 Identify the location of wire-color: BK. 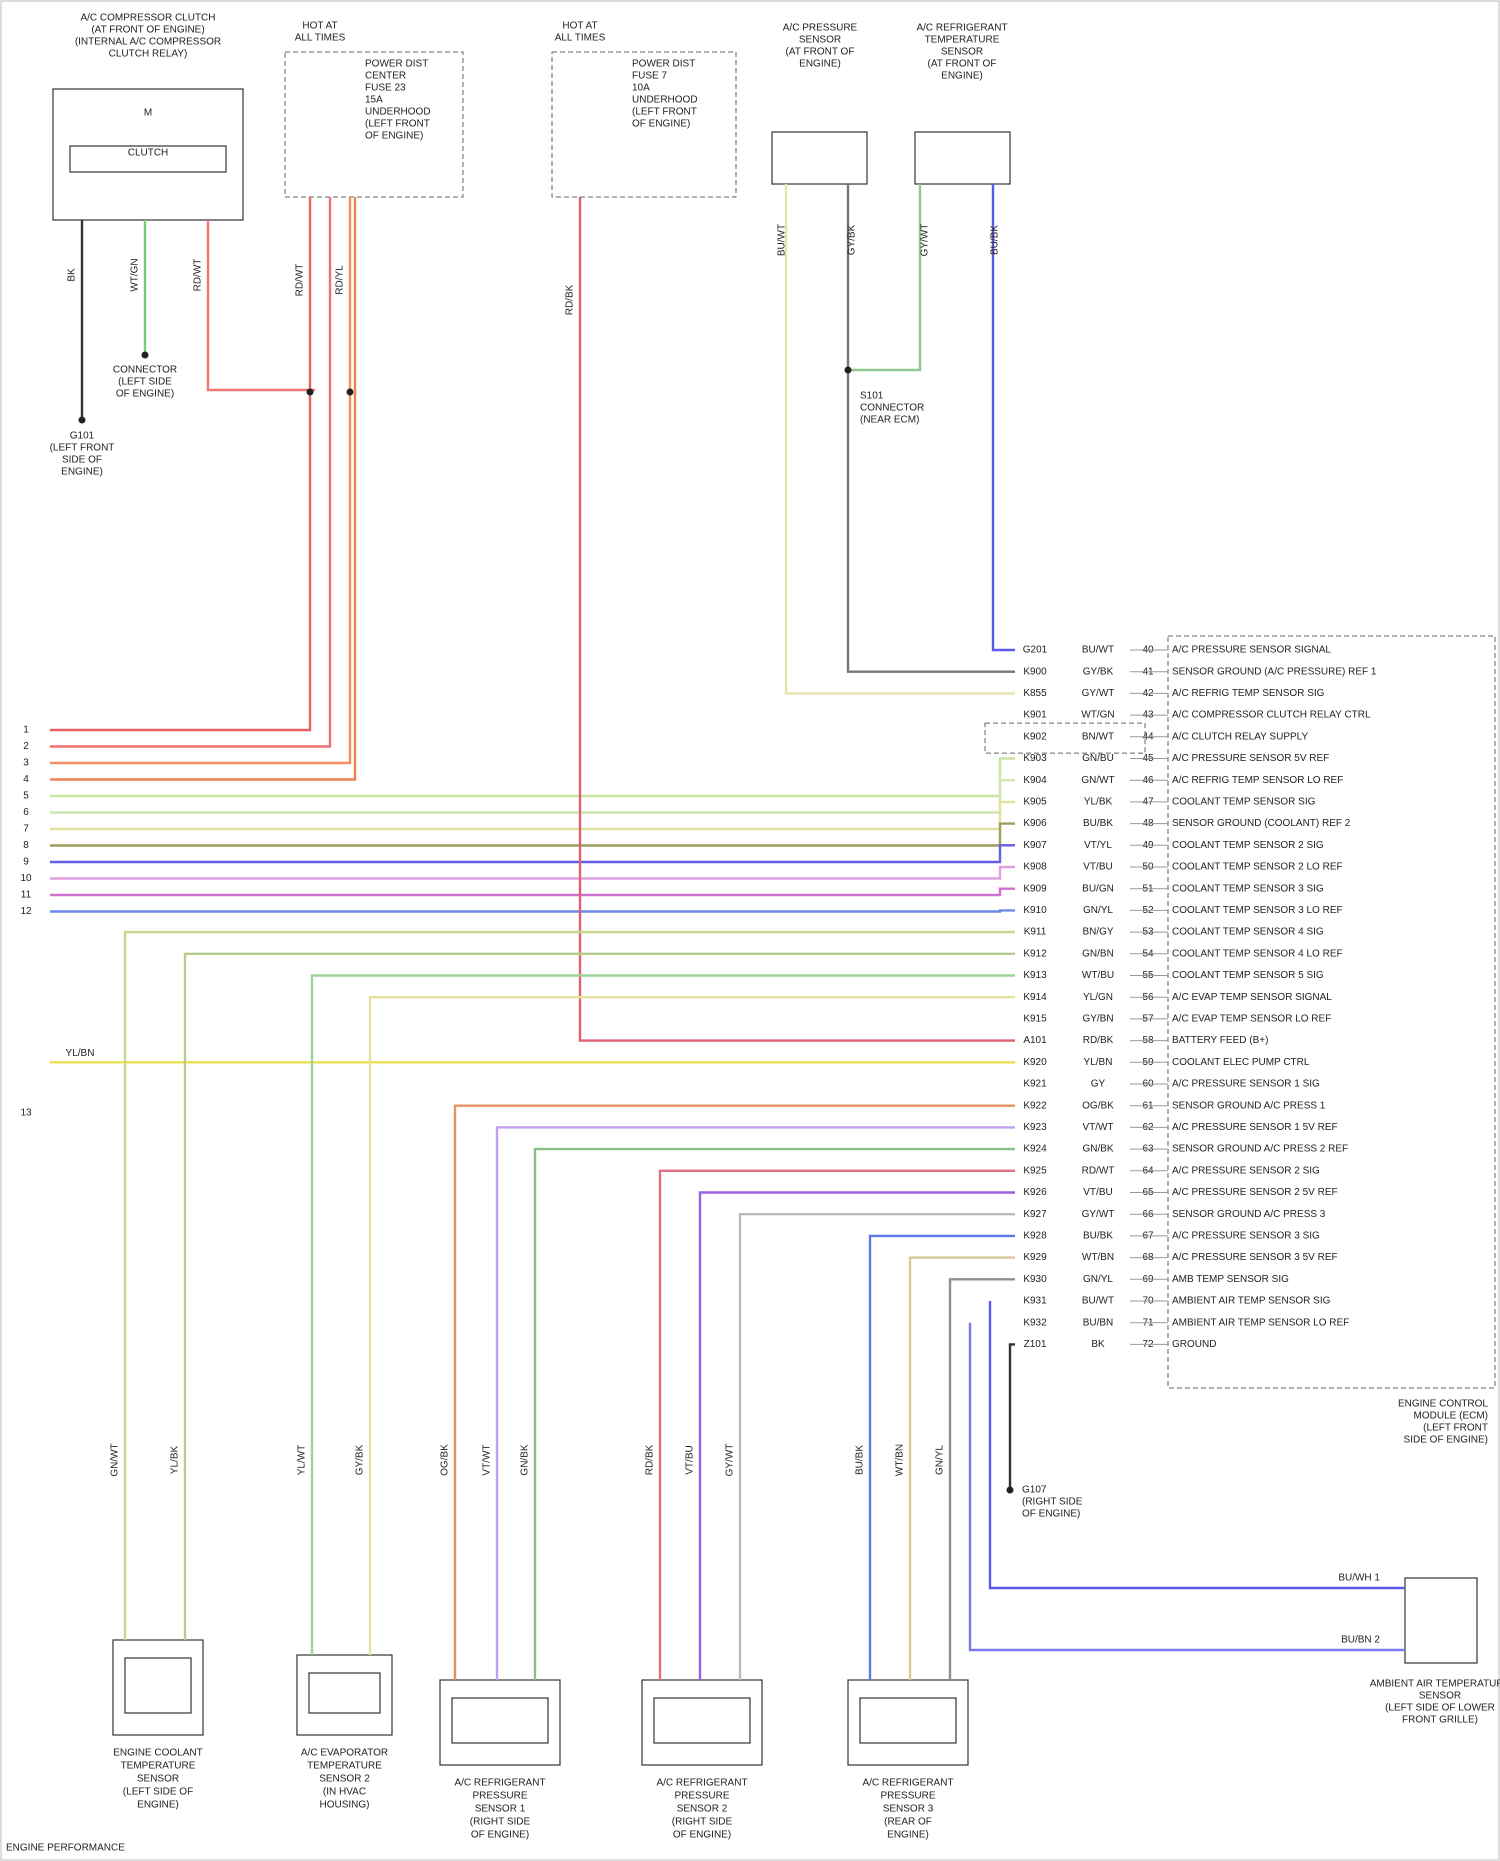
(1098, 1344).